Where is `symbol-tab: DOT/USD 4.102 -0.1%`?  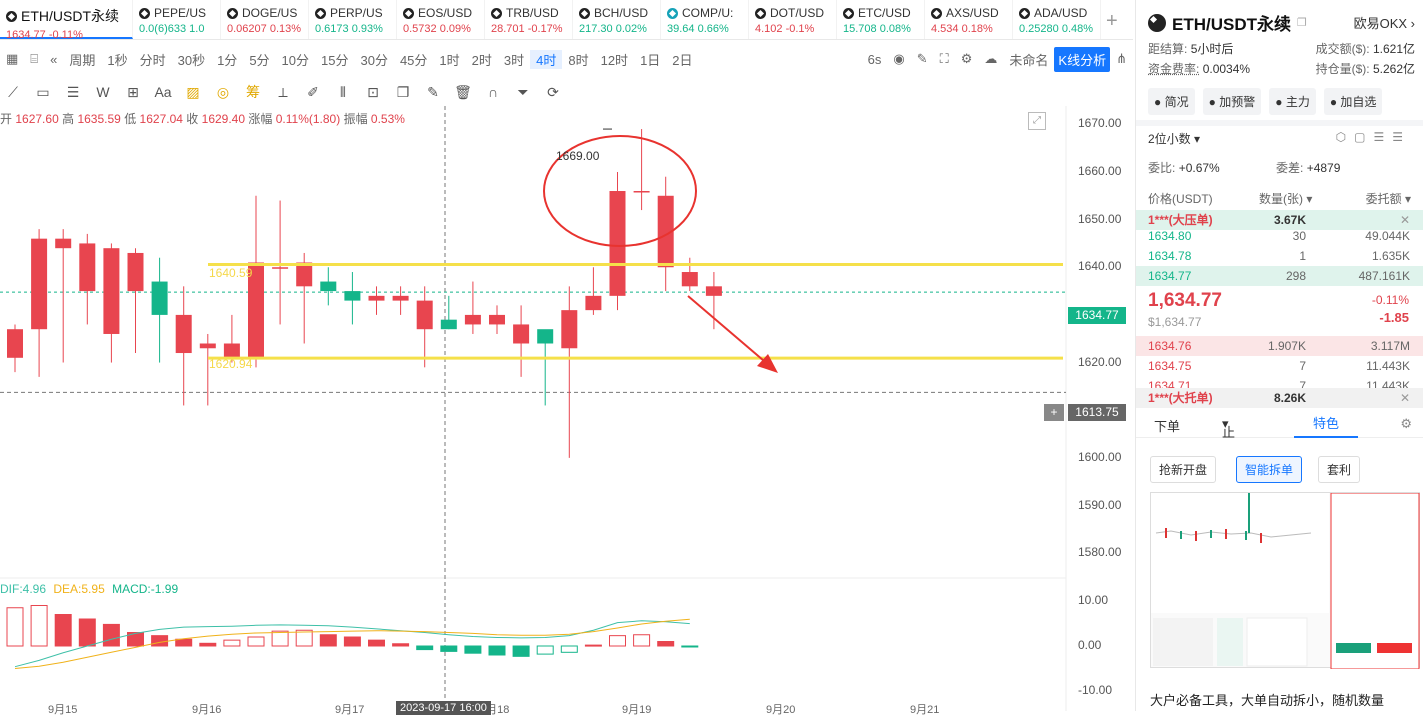
symbol-tab: DOT/USD 4.102 -0.1% is located at coordinates (793, 19).